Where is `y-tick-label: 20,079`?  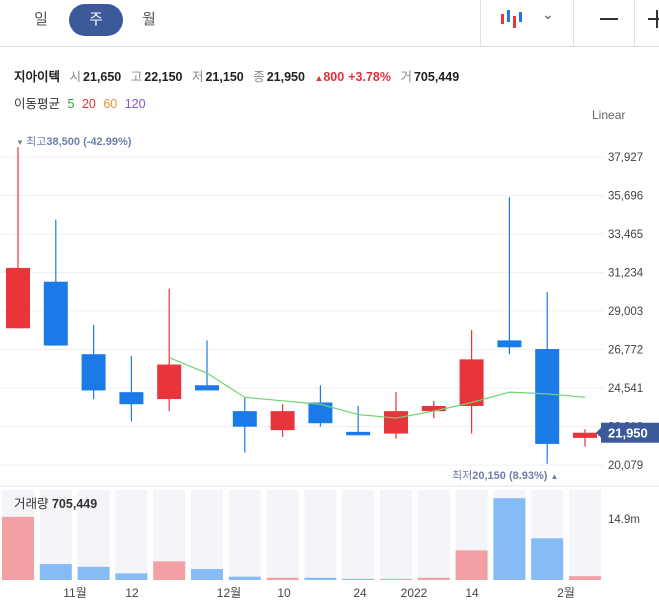
y-tick-label: 20,079 is located at coordinates (625, 466).